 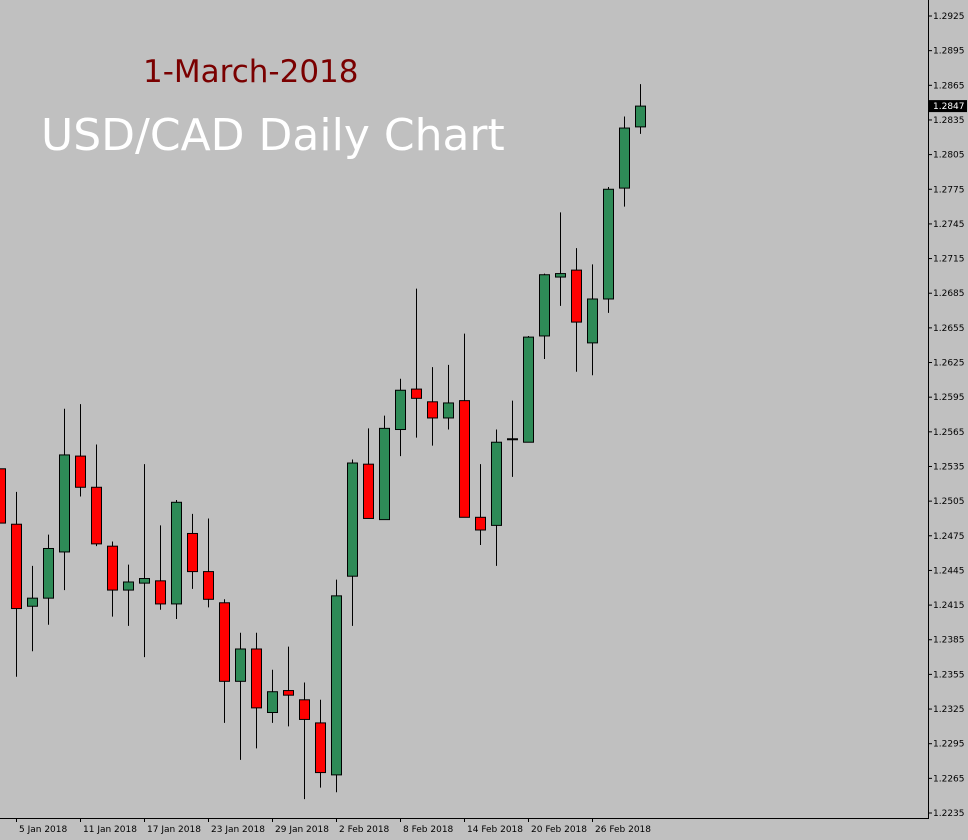 I want to click on y-tick-label: 1.2595, so click(x=949, y=398).